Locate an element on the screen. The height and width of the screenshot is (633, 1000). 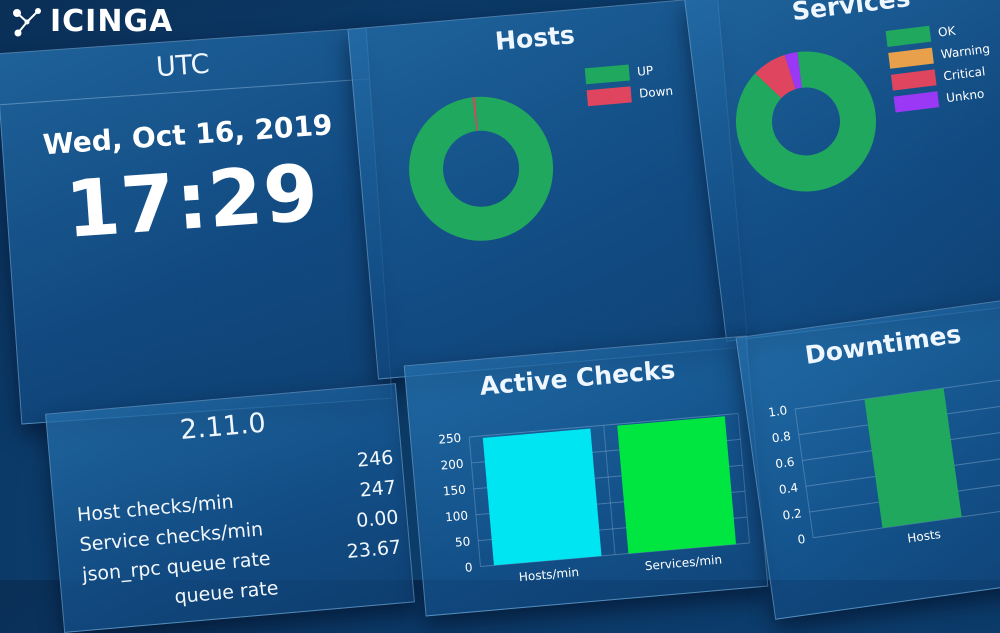
hosts-legend: UP Down is located at coordinates (629, 83).